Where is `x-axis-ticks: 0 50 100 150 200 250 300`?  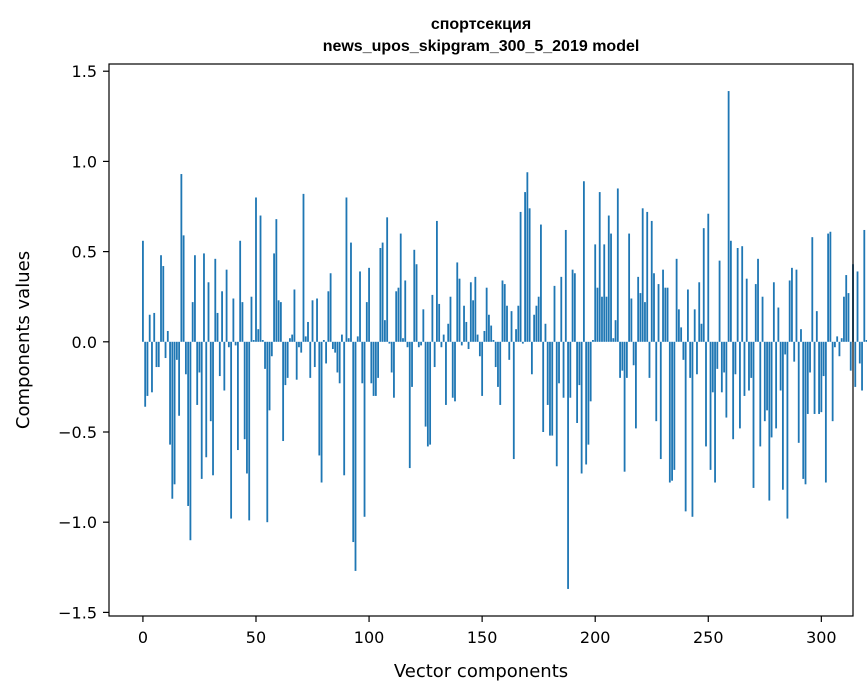
x-axis-ticks: 0 50 100 150 200 250 300 is located at coordinates (487, 631).